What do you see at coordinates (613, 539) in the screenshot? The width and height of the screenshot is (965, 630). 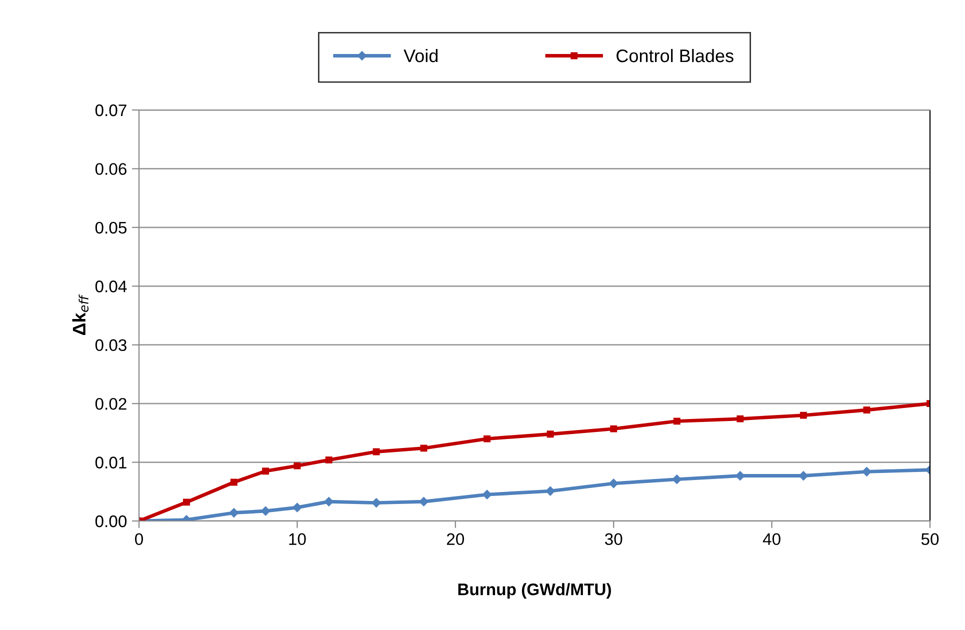 I see `x-tick-label: 30` at bounding box center [613, 539].